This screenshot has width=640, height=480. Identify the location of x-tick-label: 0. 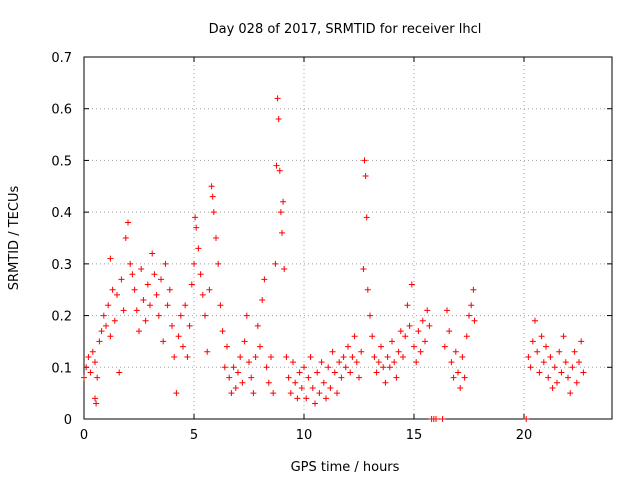
(84, 435).